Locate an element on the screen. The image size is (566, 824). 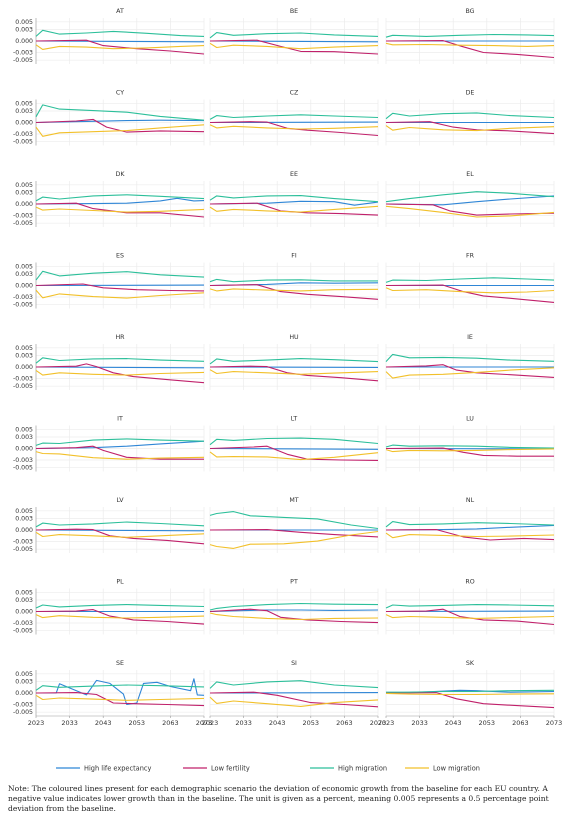
panel-title: LU is located at coordinates (470, 419).